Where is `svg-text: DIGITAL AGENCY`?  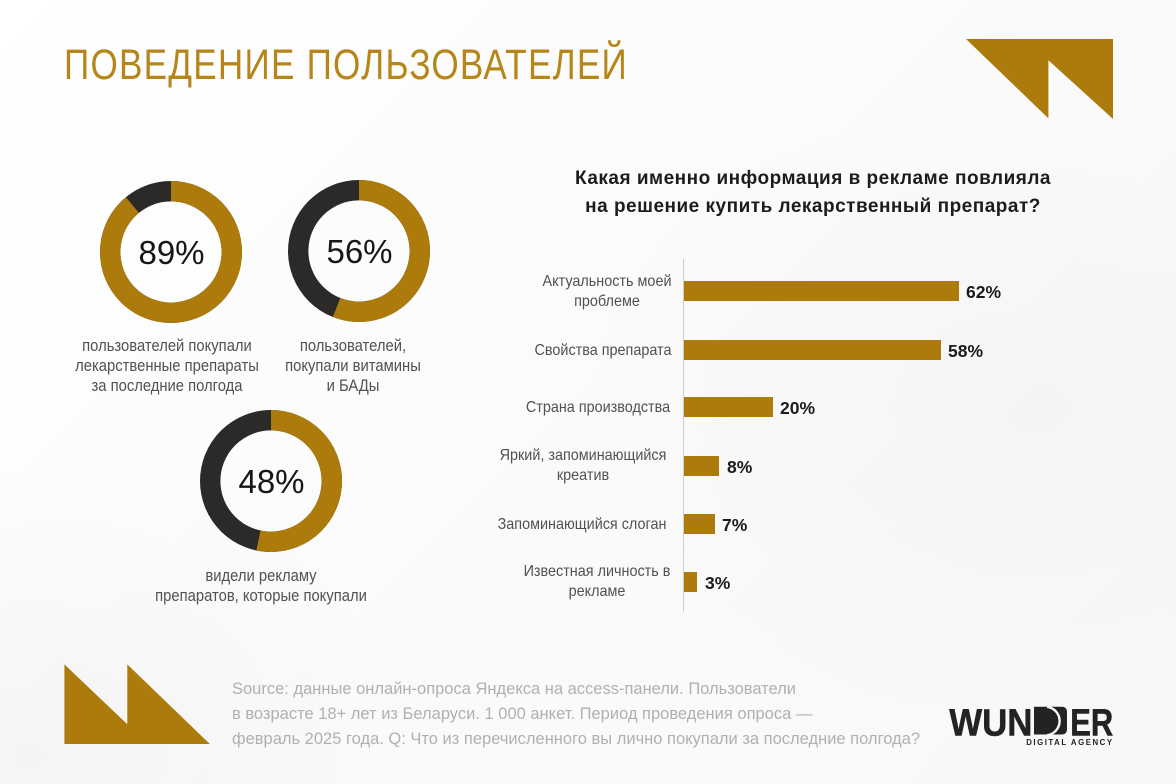 svg-text: DIGITAL AGENCY is located at coordinates (1069, 742).